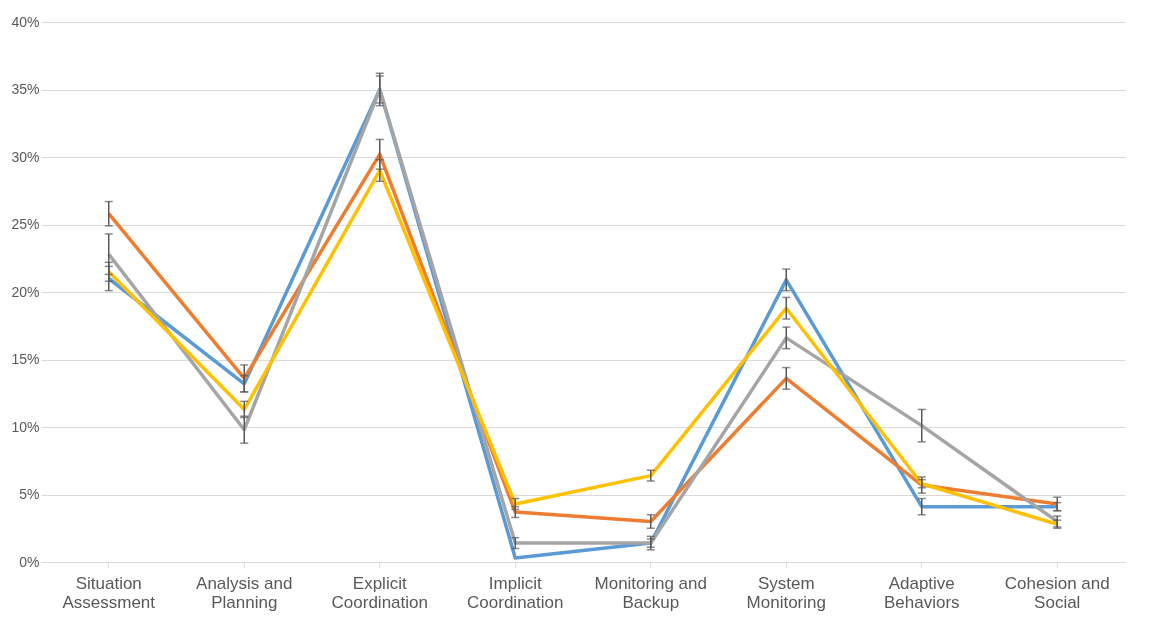  What do you see at coordinates (244, 592) in the screenshot?
I see `x-tick-label: Analysis and Planning` at bounding box center [244, 592].